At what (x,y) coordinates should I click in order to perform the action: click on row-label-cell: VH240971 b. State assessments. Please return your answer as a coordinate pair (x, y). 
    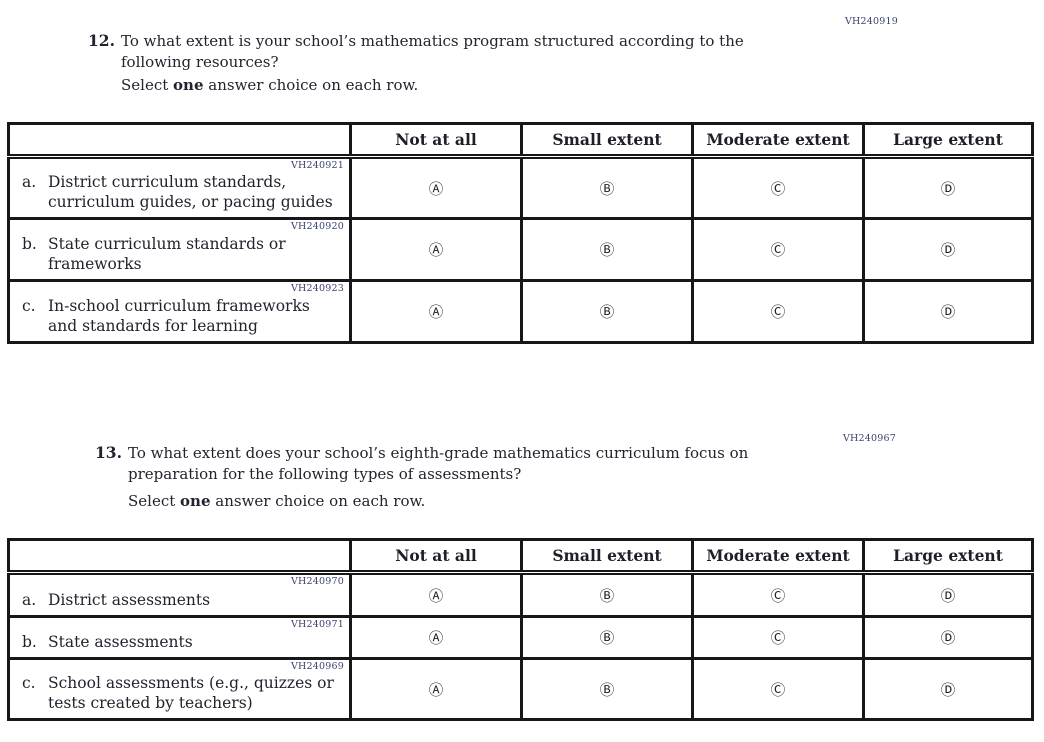
    Looking at the image, I should click on (179, 637).